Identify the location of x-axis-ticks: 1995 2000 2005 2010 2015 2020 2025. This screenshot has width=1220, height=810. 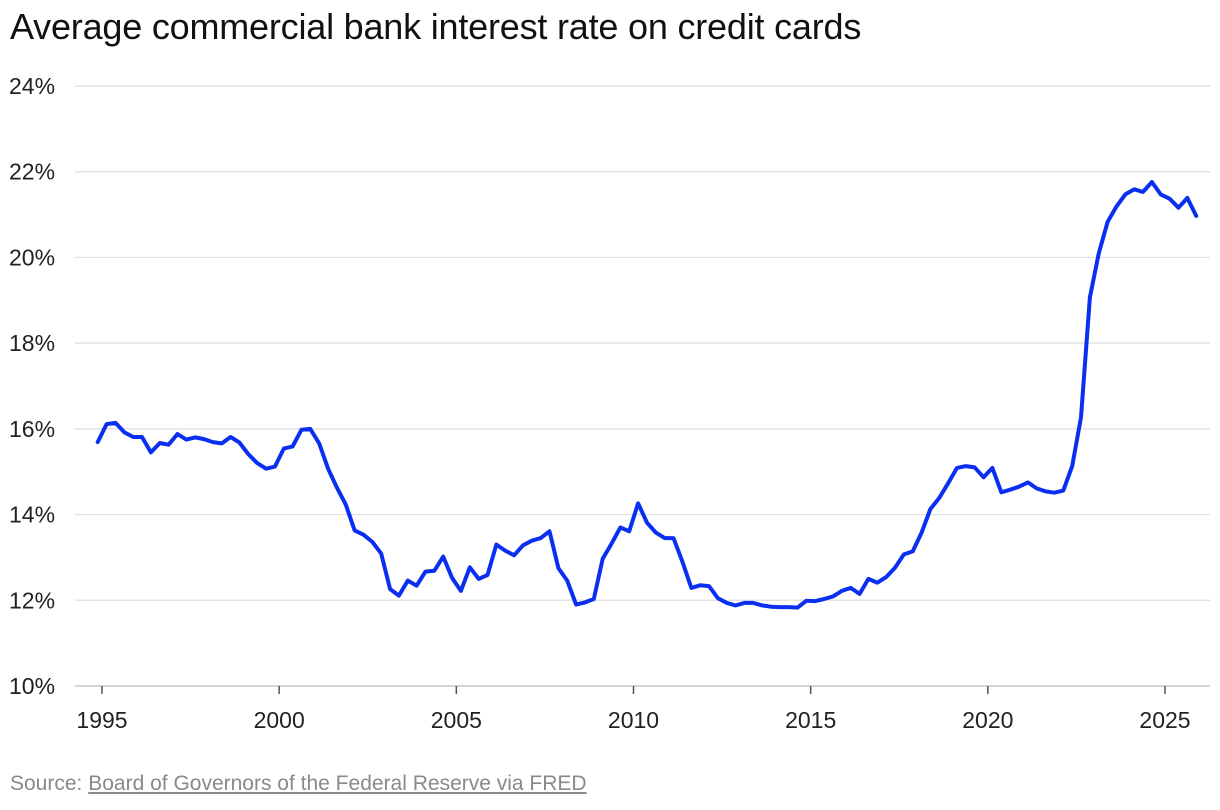
(633, 709).